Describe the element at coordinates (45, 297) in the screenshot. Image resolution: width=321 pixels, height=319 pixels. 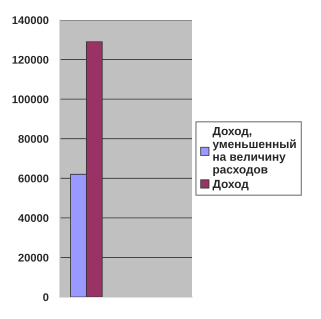
I see `y-tick-label: 0` at that location.